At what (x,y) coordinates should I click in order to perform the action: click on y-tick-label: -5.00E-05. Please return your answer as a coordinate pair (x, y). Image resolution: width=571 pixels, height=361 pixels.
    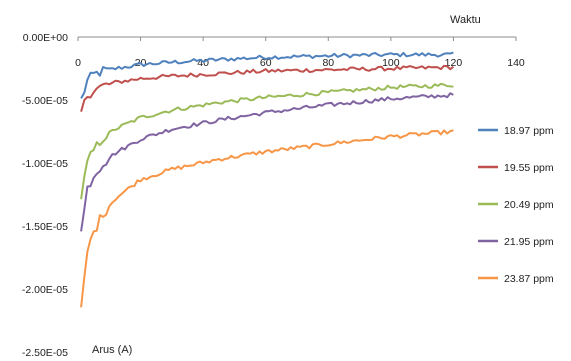
    Looking at the image, I should click on (45, 101).